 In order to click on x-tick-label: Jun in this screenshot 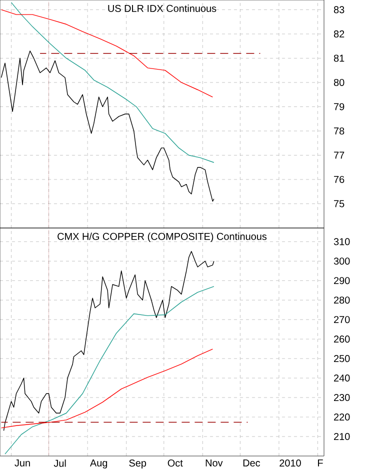, I will do `click(22, 463)`.